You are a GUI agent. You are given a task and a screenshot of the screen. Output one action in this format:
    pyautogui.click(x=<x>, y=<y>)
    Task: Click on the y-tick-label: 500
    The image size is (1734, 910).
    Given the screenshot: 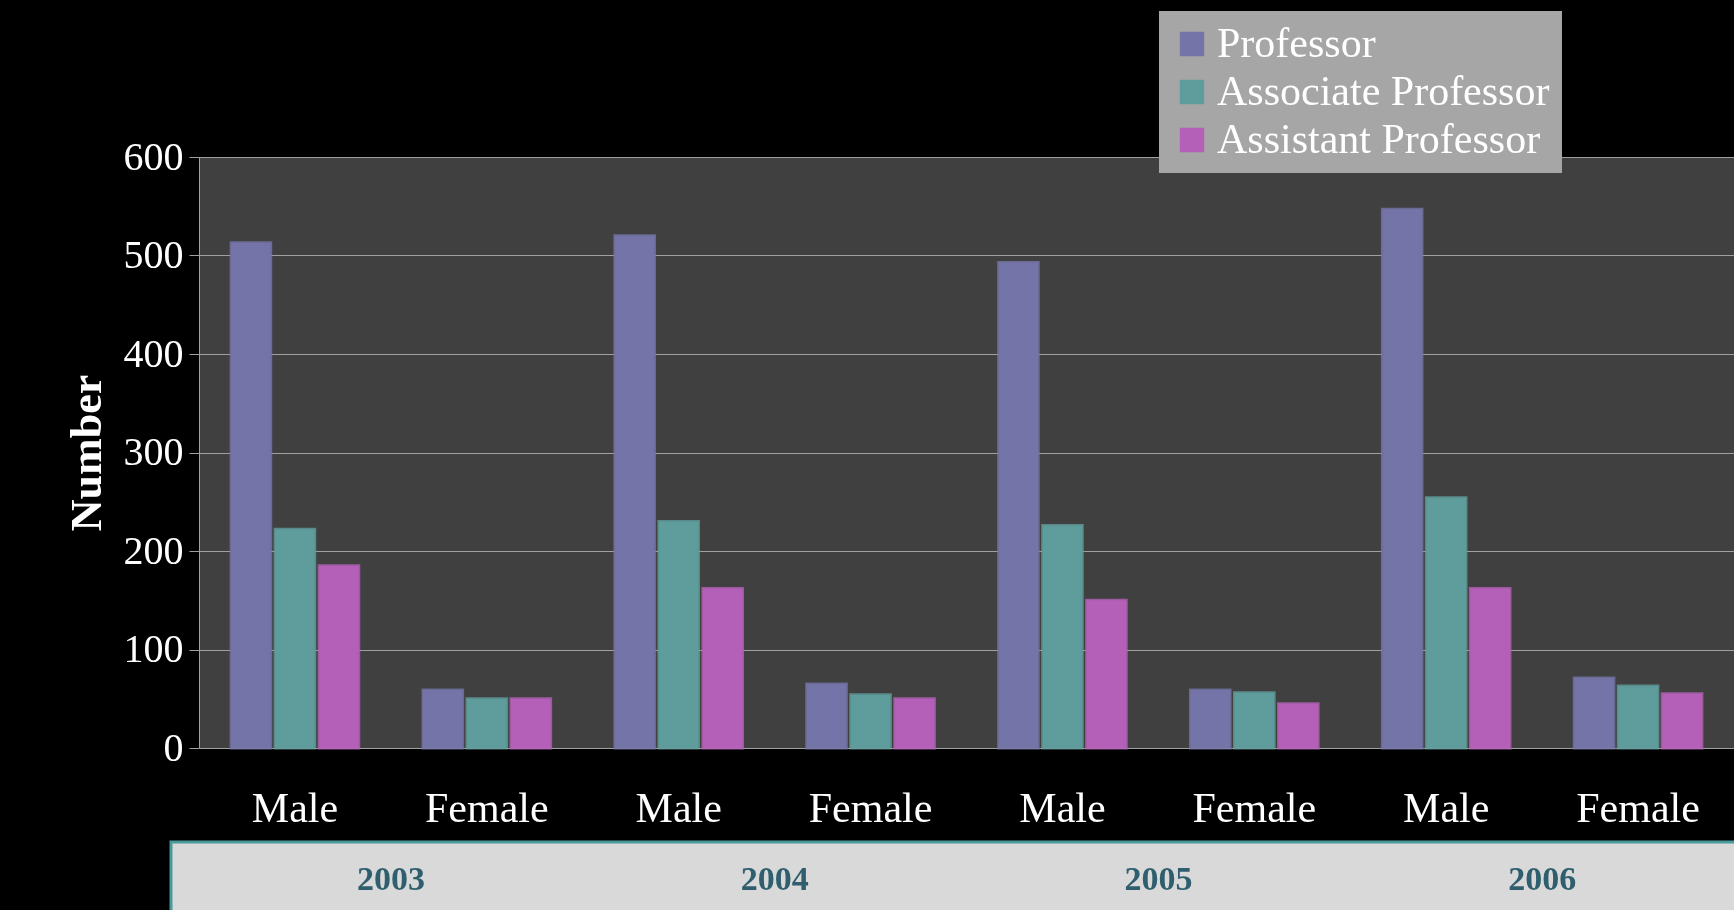 What is the action you would take?
    pyautogui.click(x=153, y=254)
    